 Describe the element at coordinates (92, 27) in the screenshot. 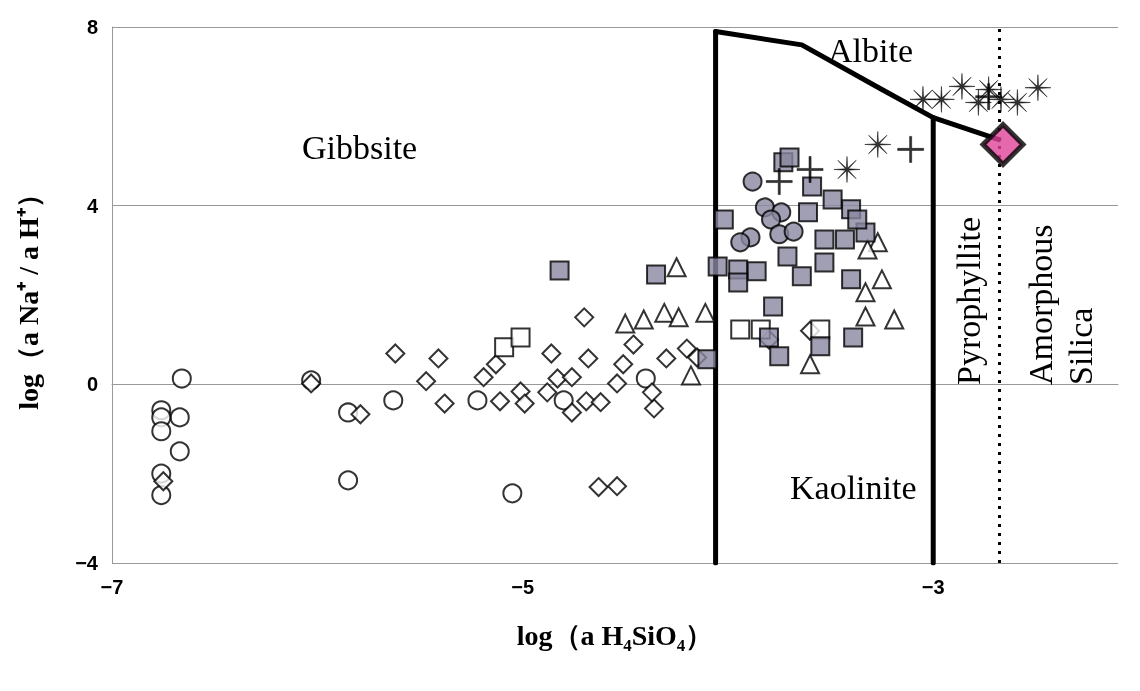

I see `y-tick-label: 8` at that location.